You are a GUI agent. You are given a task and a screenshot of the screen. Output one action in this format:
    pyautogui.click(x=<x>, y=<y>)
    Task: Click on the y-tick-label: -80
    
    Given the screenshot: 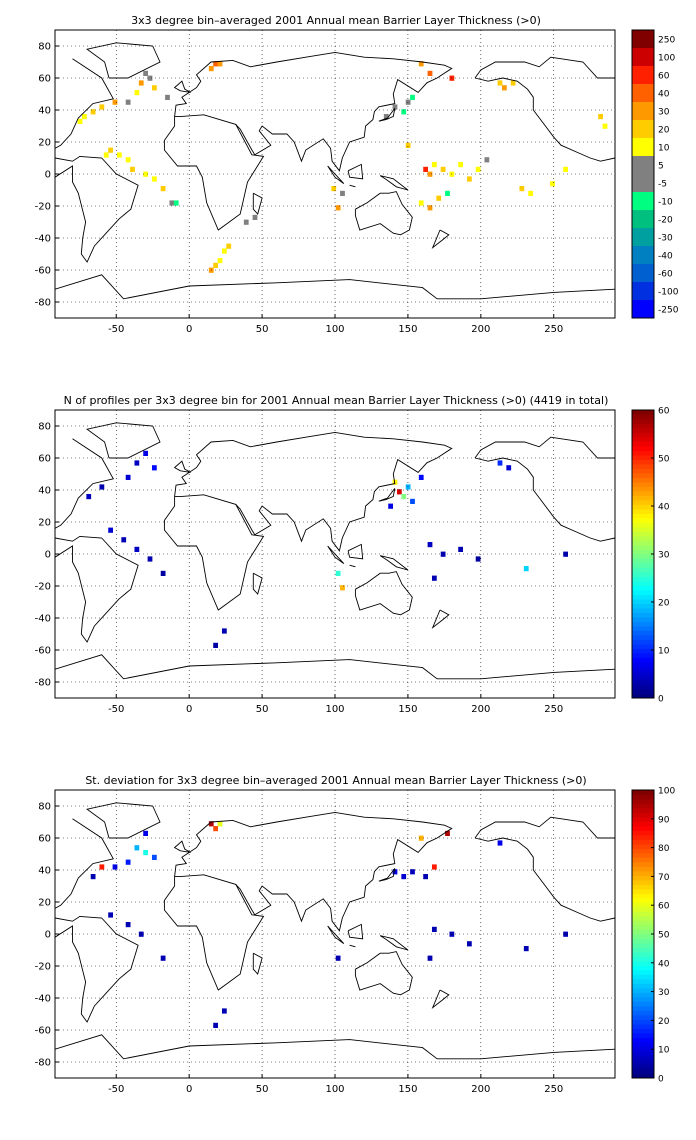 What is the action you would take?
    pyautogui.click(x=43, y=303)
    